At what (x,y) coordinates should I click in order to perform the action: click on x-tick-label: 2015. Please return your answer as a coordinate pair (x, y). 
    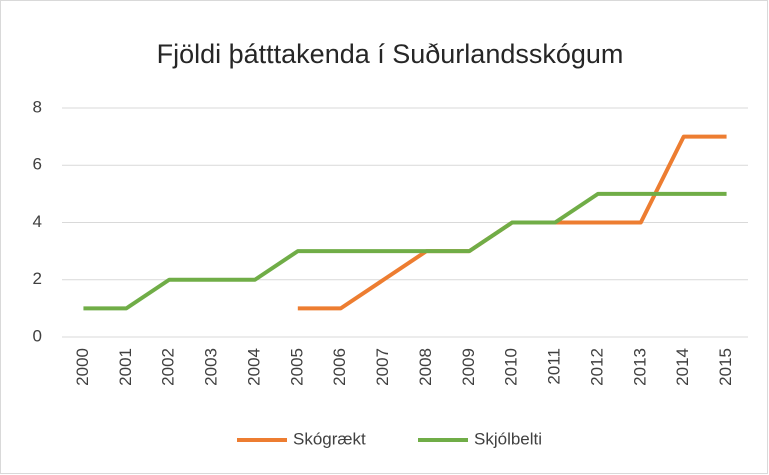
    Looking at the image, I should click on (725, 367).